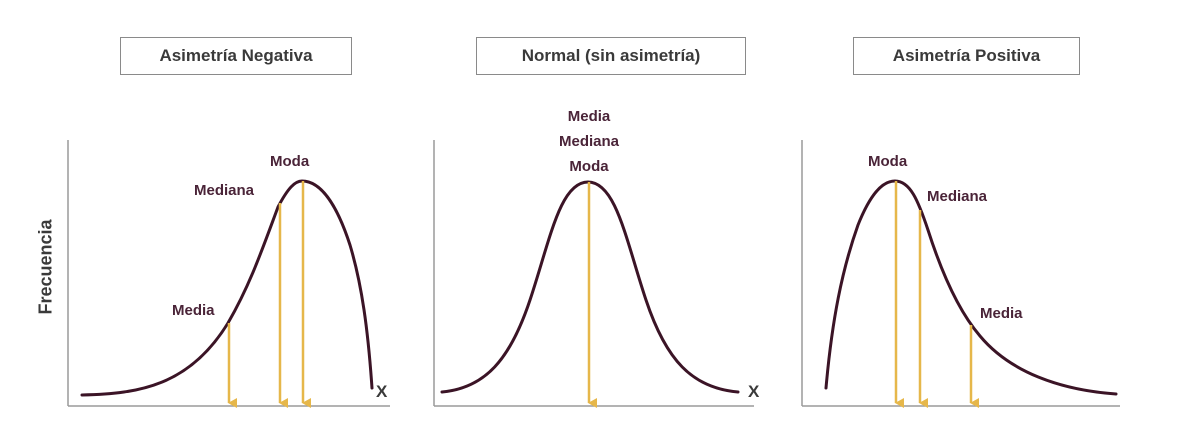  What do you see at coordinates (966, 56) in the screenshot?
I see `title-positive-skew: Asimetría Positiva` at bounding box center [966, 56].